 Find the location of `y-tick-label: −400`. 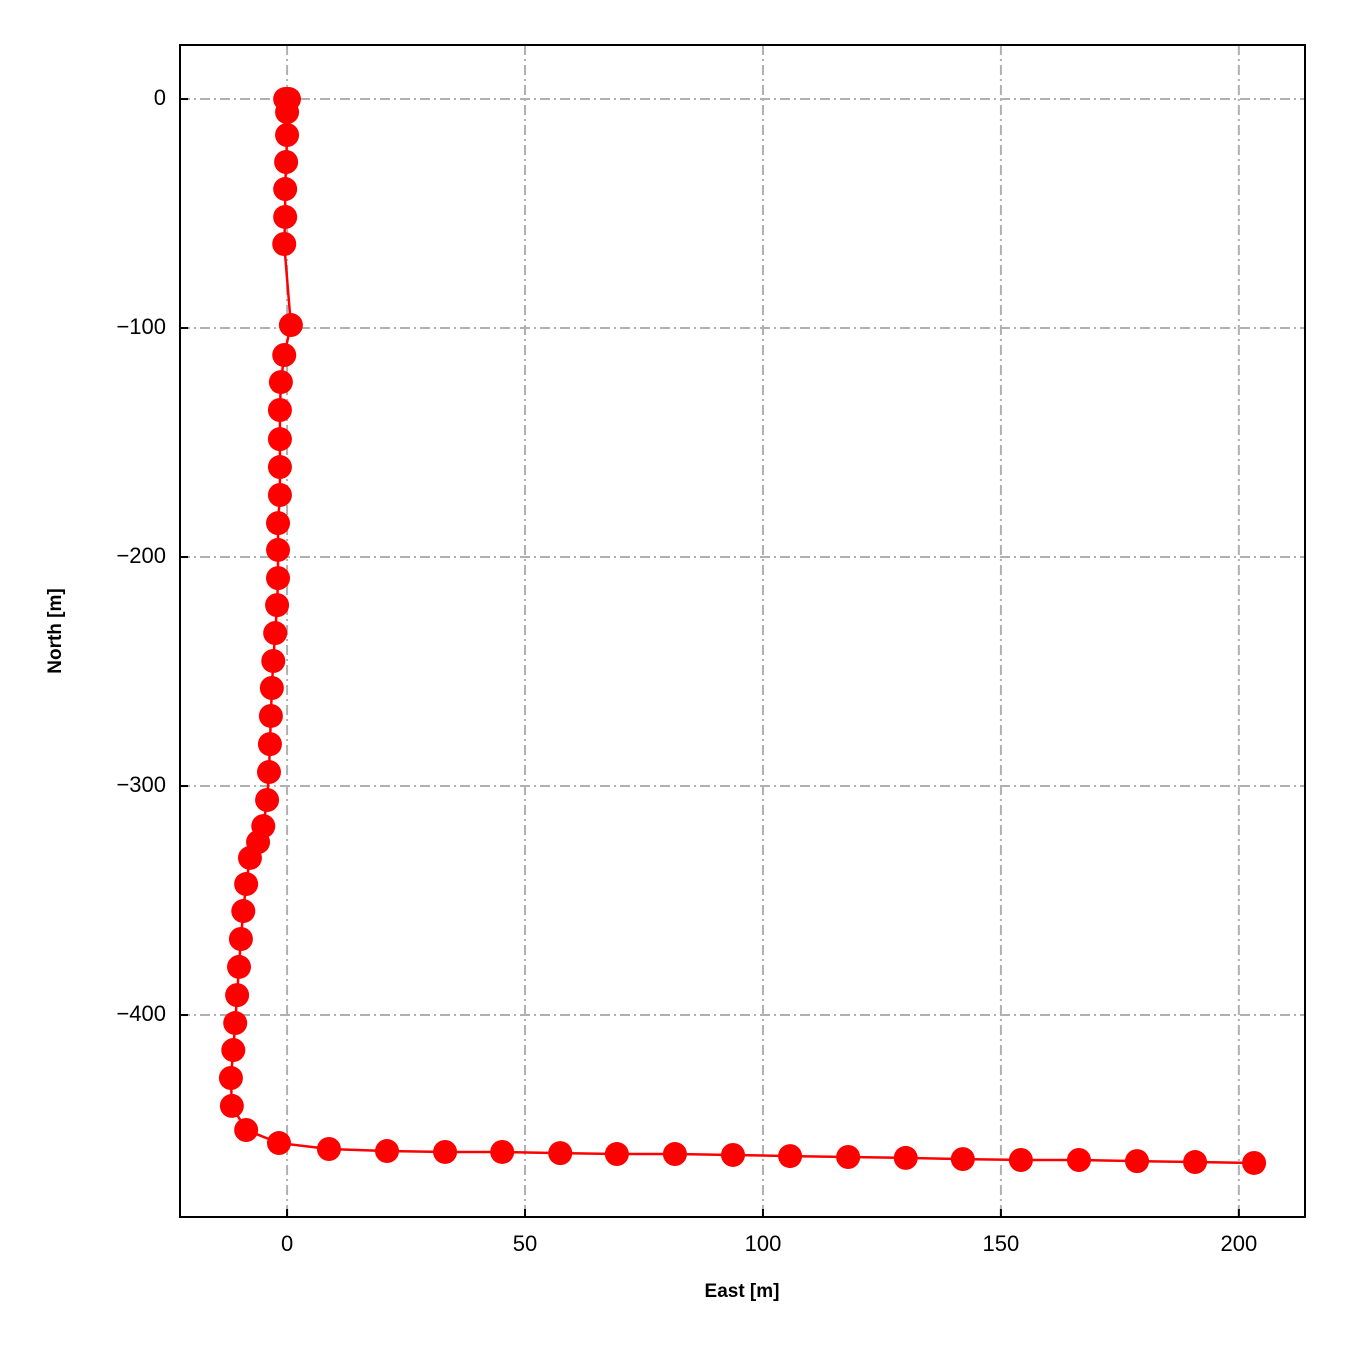

y-tick-label: −400 is located at coordinates (141, 1013).